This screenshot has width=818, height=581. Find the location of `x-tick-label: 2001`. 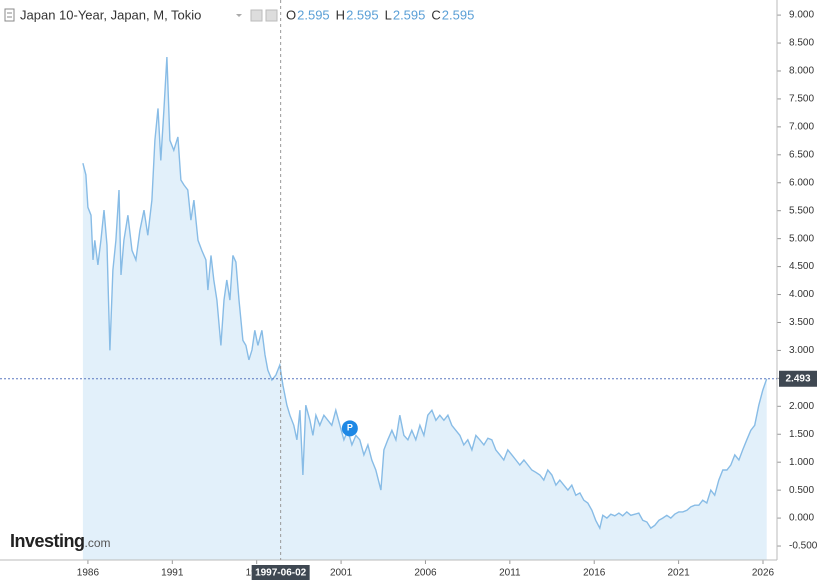

x-tick-label: 2001 is located at coordinates (341, 573).